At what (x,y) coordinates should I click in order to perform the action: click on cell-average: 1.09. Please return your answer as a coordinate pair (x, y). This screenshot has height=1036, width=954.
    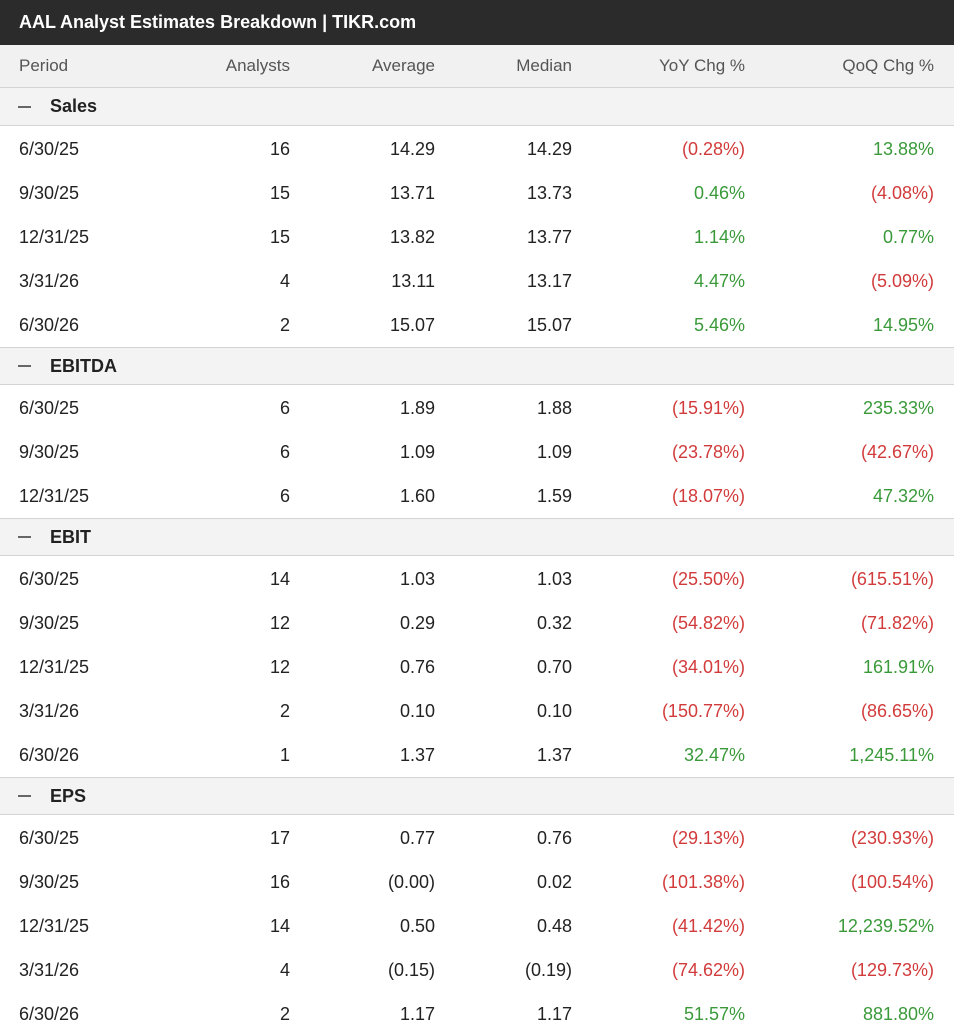
    Looking at the image, I should click on (417, 451).